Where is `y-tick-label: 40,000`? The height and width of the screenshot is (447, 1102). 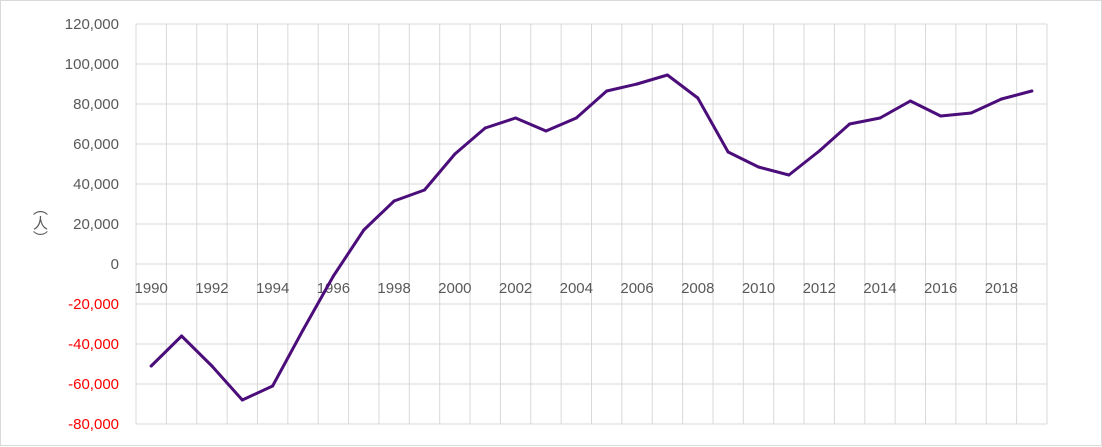 y-tick-label: 40,000 is located at coordinates (96, 184).